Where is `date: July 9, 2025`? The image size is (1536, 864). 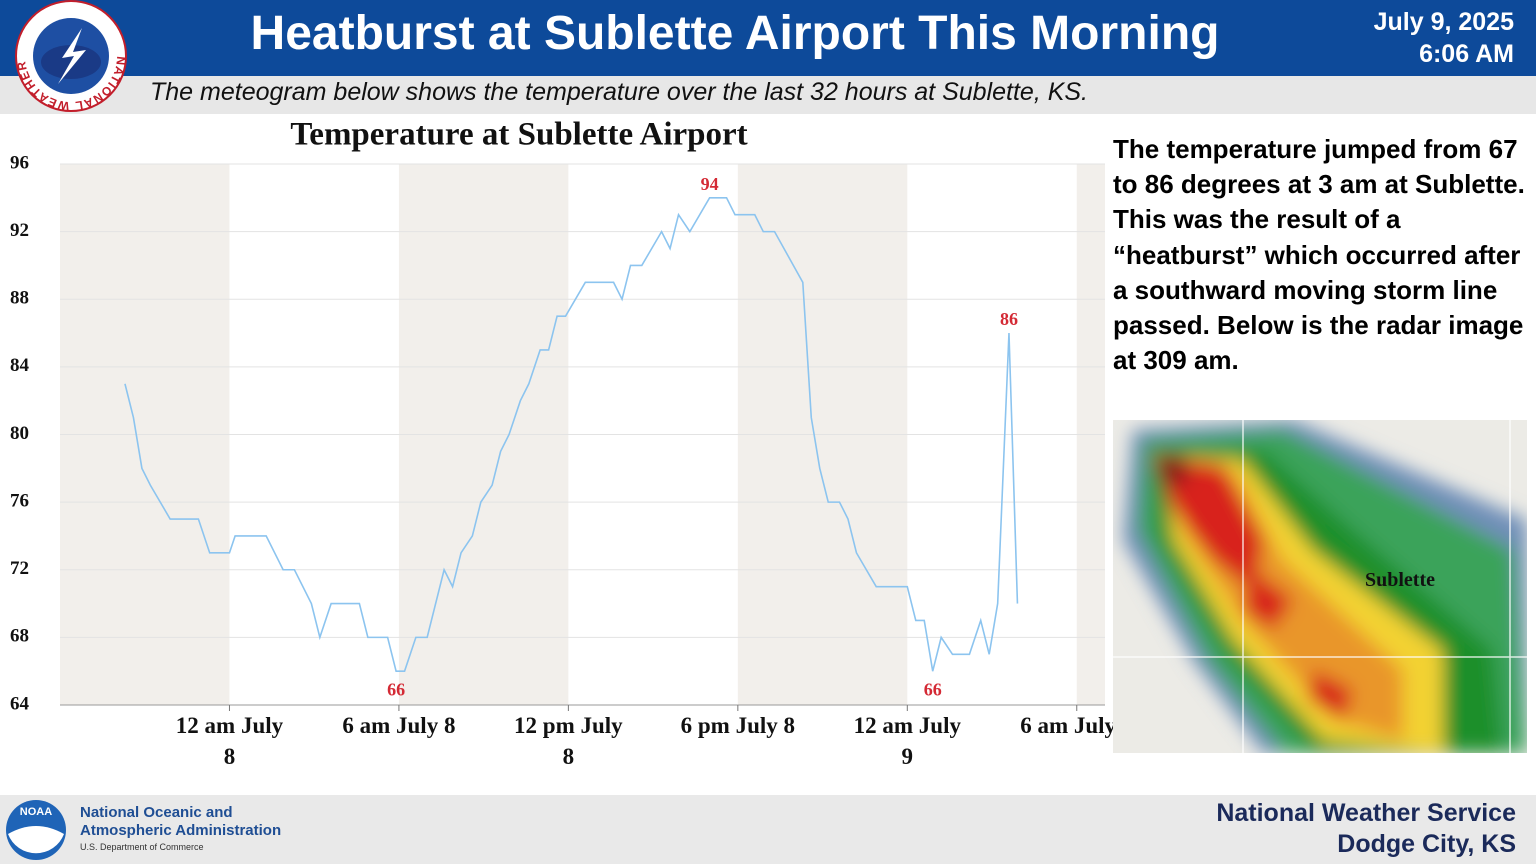 date: July 9, 2025 is located at coordinates (1443, 22).